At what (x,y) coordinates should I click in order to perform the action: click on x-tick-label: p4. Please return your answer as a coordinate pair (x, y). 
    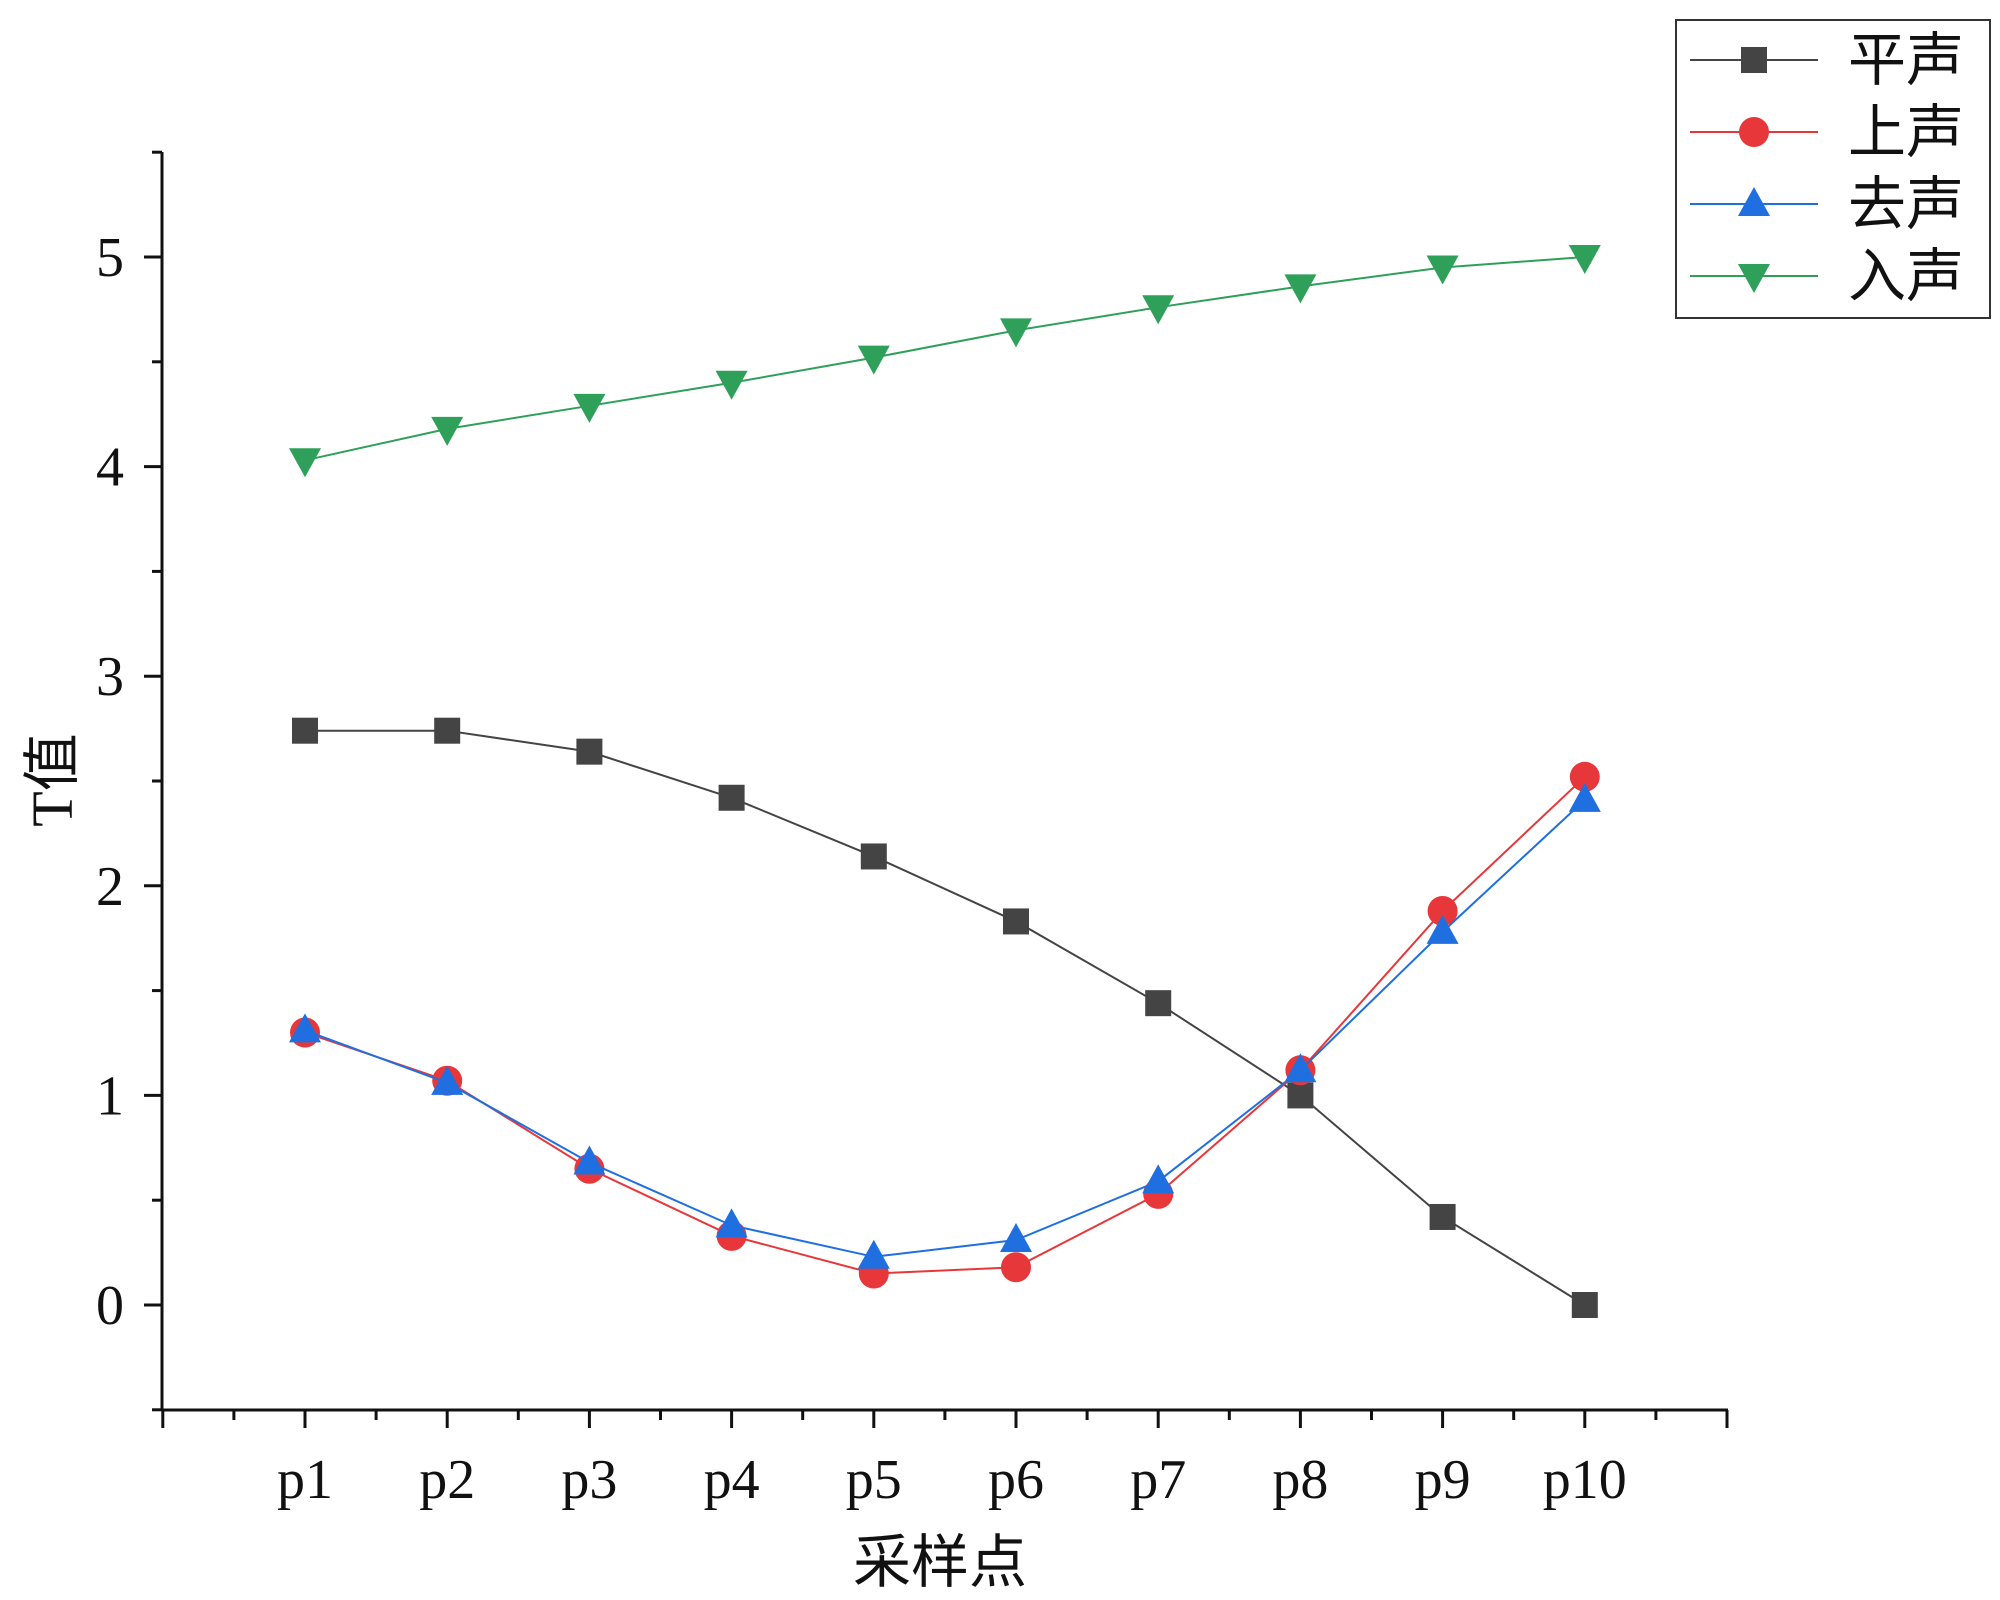
    Looking at the image, I should click on (732, 1480).